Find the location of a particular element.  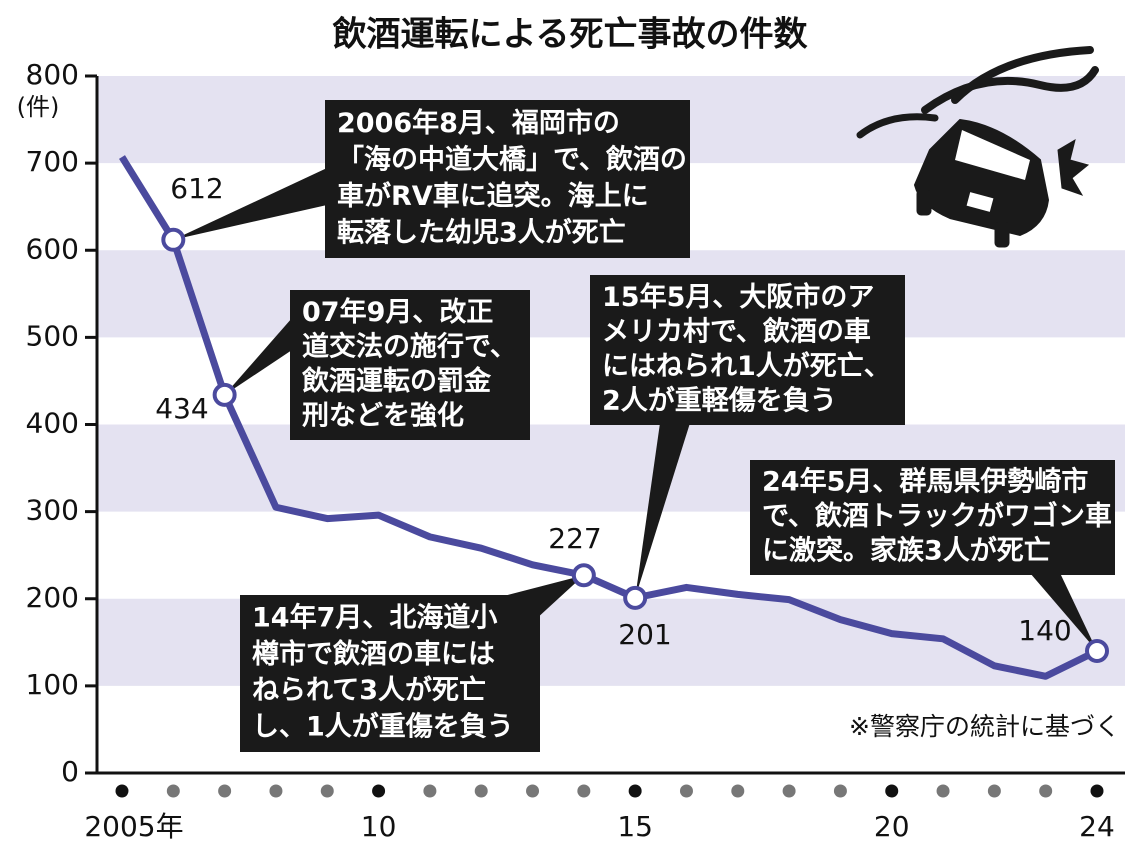

x-tick-label: 20 is located at coordinates (892, 826).